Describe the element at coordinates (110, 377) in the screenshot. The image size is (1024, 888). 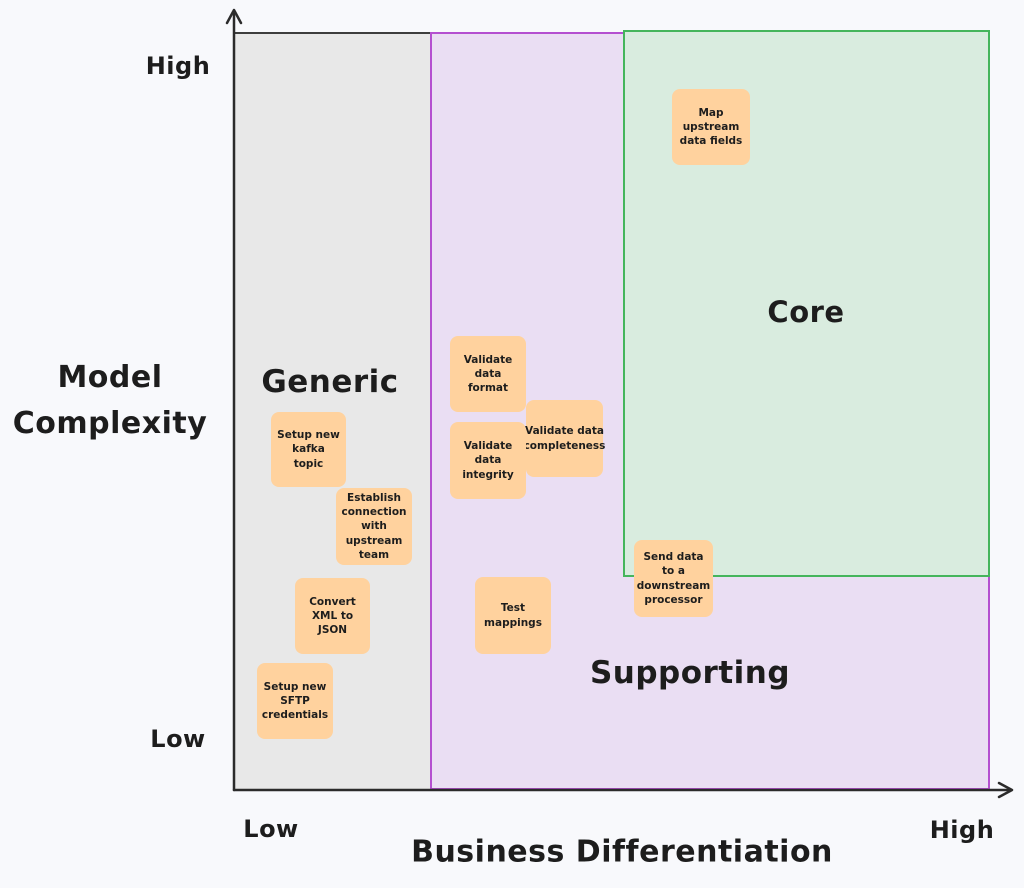
I see `y-axis-title-line1: Model` at that location.